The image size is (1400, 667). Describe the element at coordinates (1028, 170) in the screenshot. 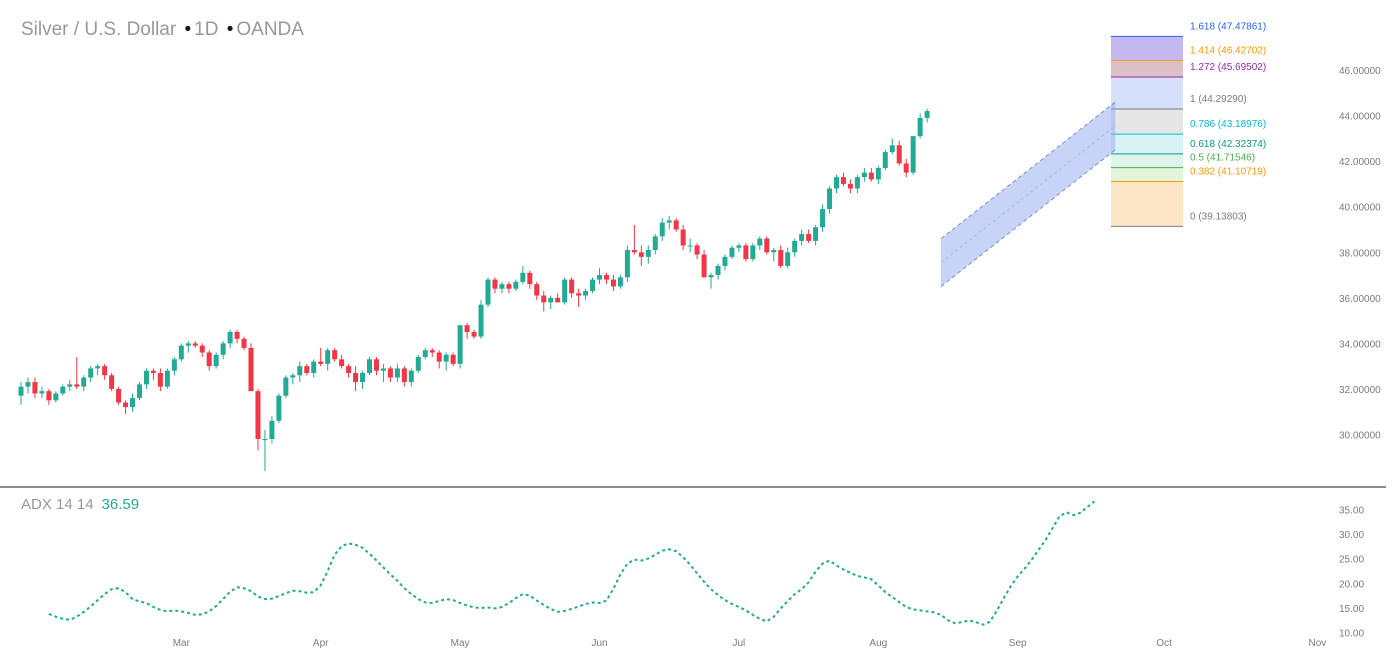

I see `channel-upper-line` at that location.